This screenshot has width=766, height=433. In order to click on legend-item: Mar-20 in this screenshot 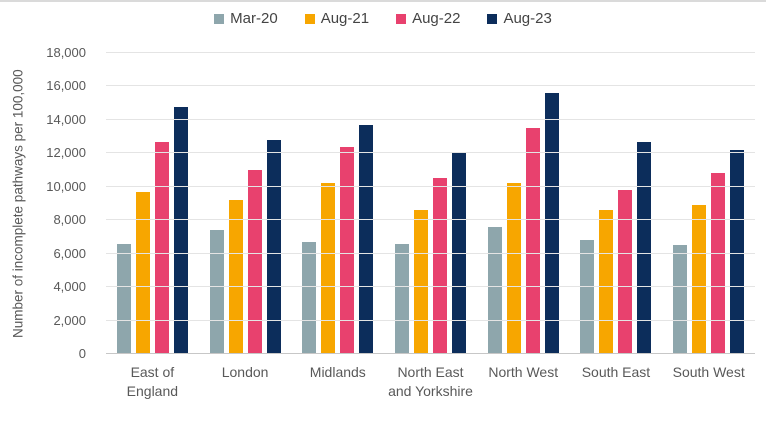, I will do `click(246, 18)`.